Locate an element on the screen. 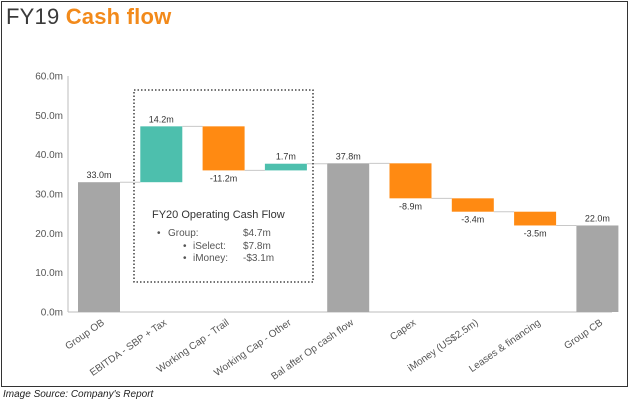 The image size is (631, 407). annotation-row-label: Group: is located at coordinates (183, 233).